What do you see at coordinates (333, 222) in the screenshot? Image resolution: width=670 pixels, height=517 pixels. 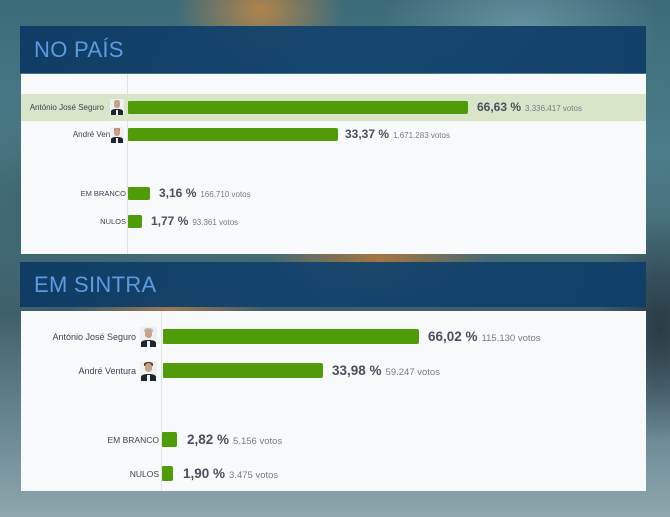 I see `result-row-null: NULOS 1,77 % 93.361 votos` at bounding box center [333, 222].